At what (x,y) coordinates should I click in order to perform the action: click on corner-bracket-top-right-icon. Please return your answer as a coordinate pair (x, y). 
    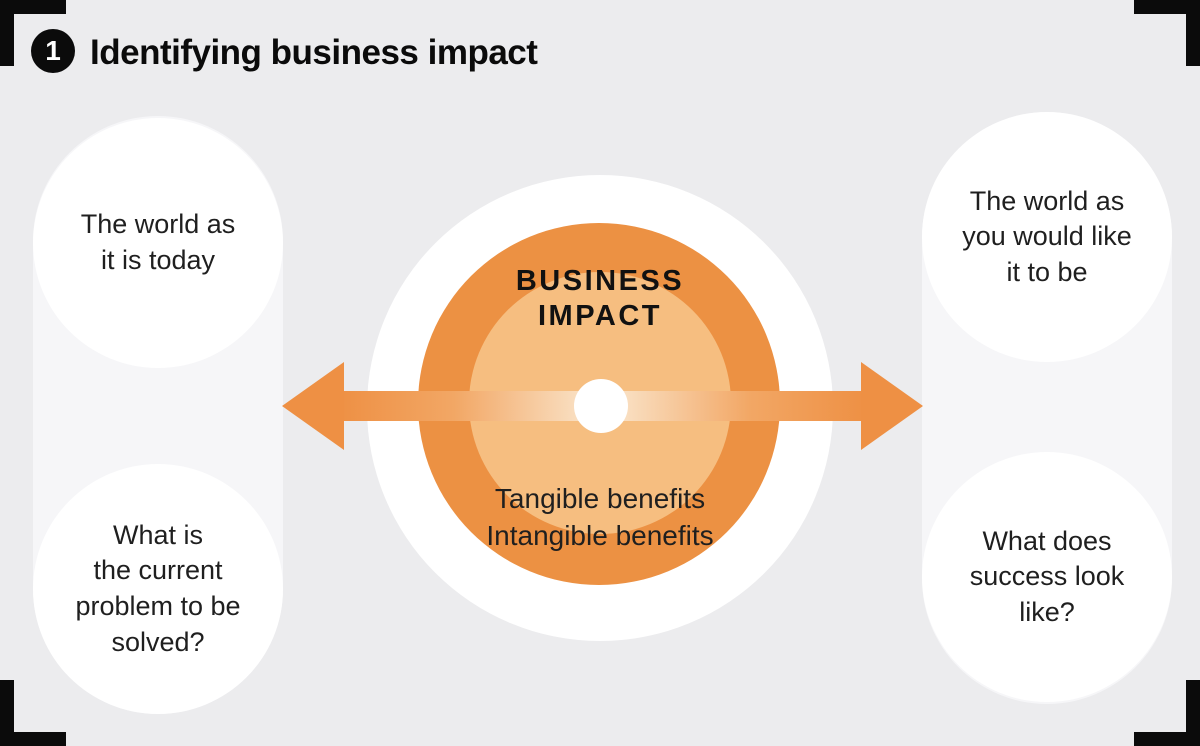
    Looking at the image, I should click on (1167, 33).